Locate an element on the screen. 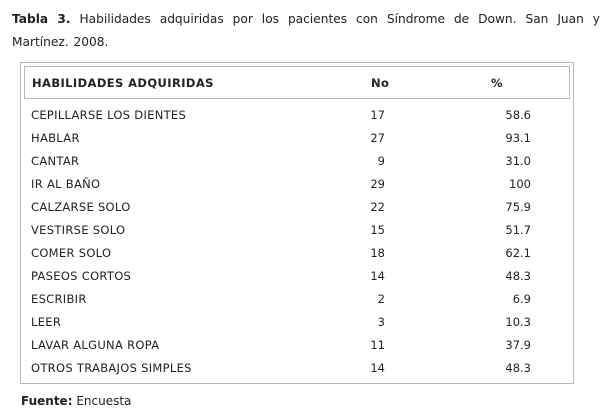 The height and width of the screenshot is (419, 607). cell-number: 18 is located at coordinates (377, 253).